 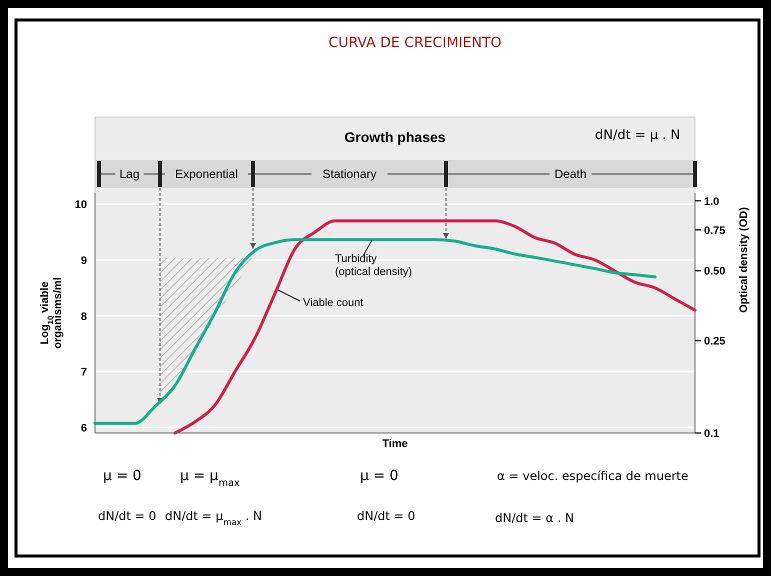 I want to click on text: Stationary, so click(x=349, y=174).